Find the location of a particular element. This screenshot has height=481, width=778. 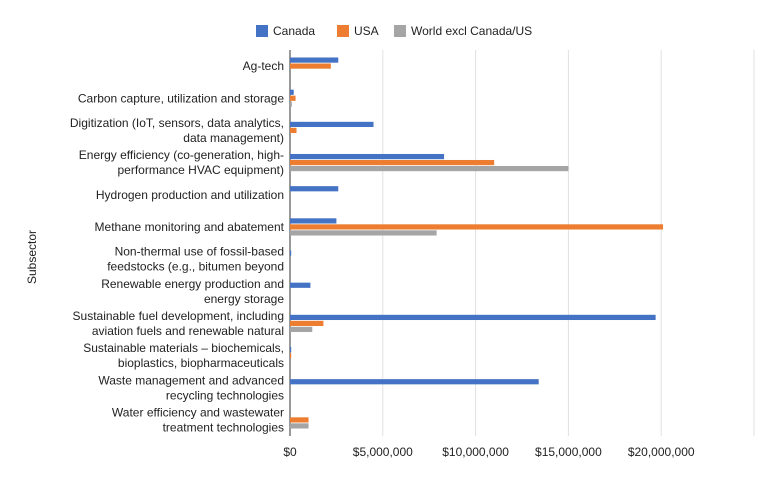

legend-label: World excl Canada/US is located at coordinates (471, 31).